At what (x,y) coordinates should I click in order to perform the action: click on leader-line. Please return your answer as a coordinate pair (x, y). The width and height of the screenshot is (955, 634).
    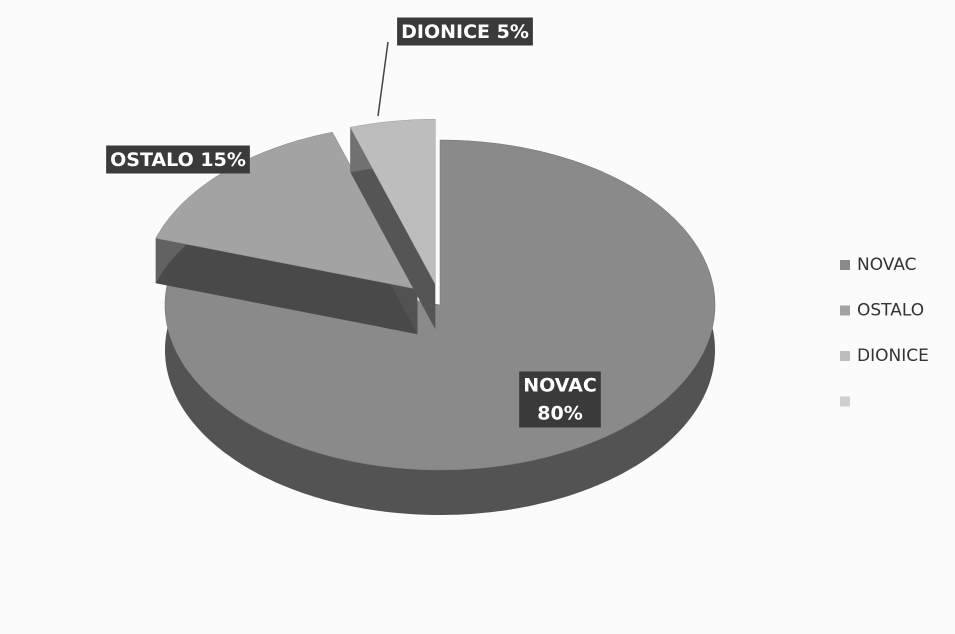
    Looking at the image, I should click on (383, 79).